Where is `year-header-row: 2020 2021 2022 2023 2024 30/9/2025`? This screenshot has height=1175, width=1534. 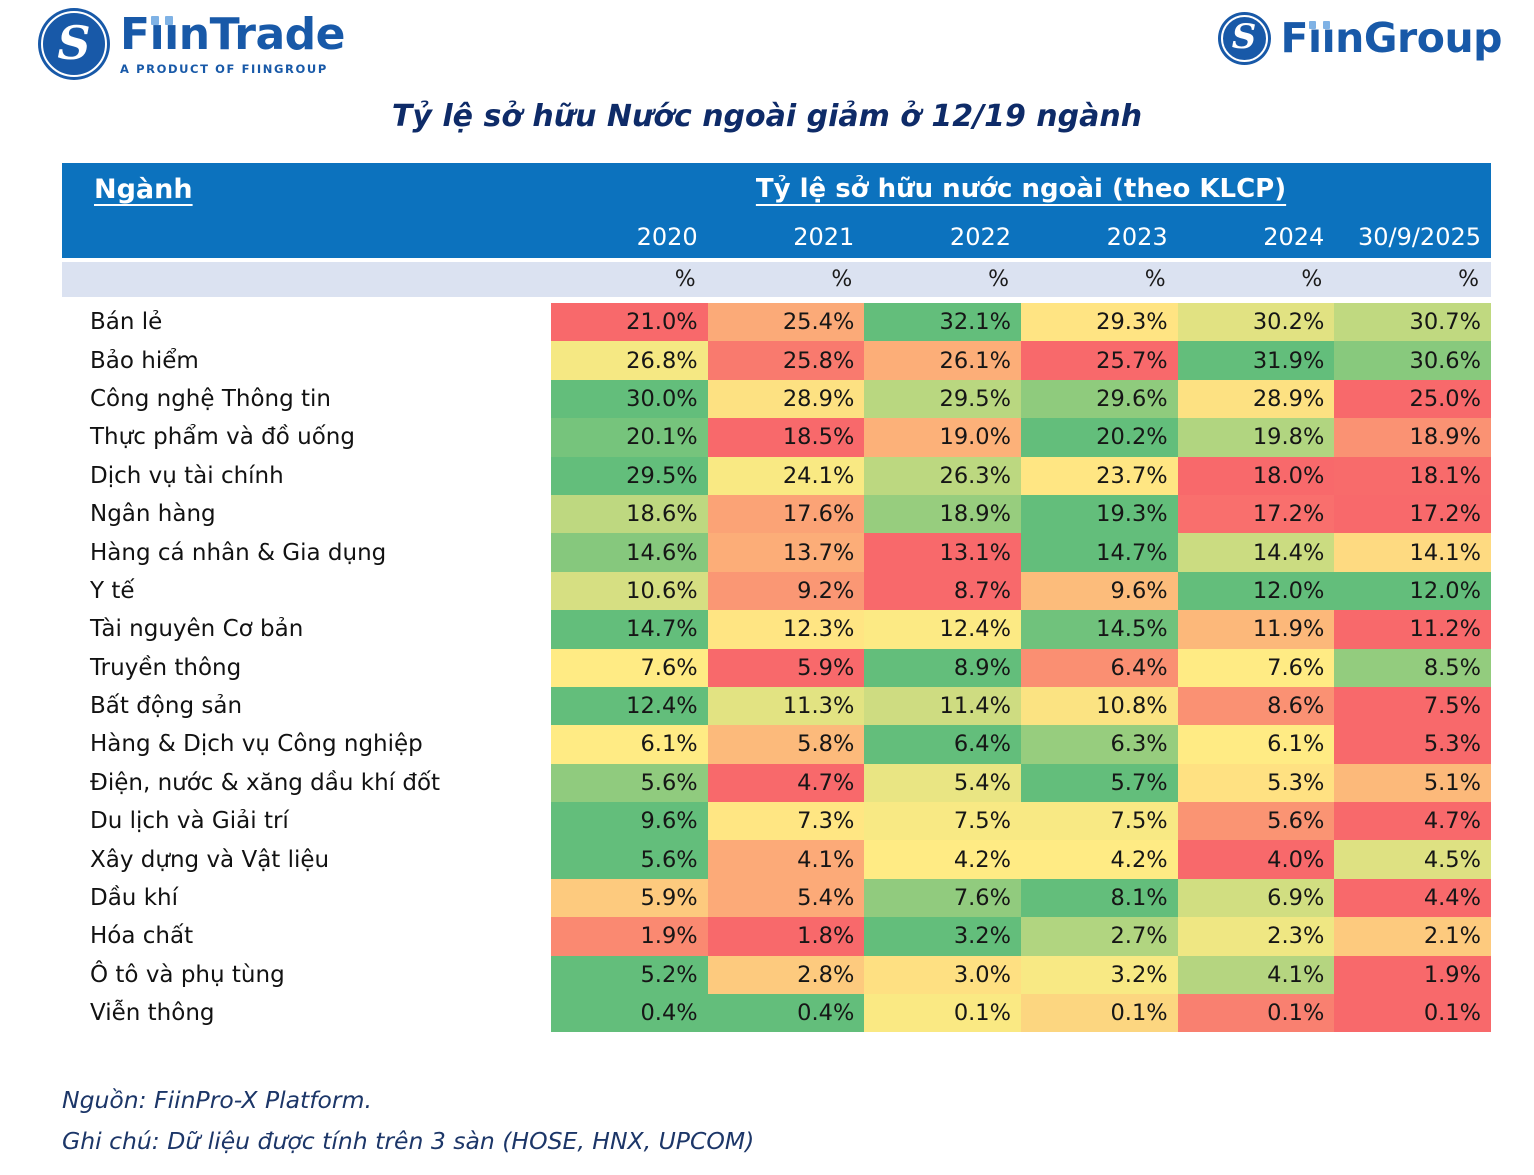
year-header-row: 2020 2021 2022 2023 2024 30/9/2025 is located at coordinates (776, 236).